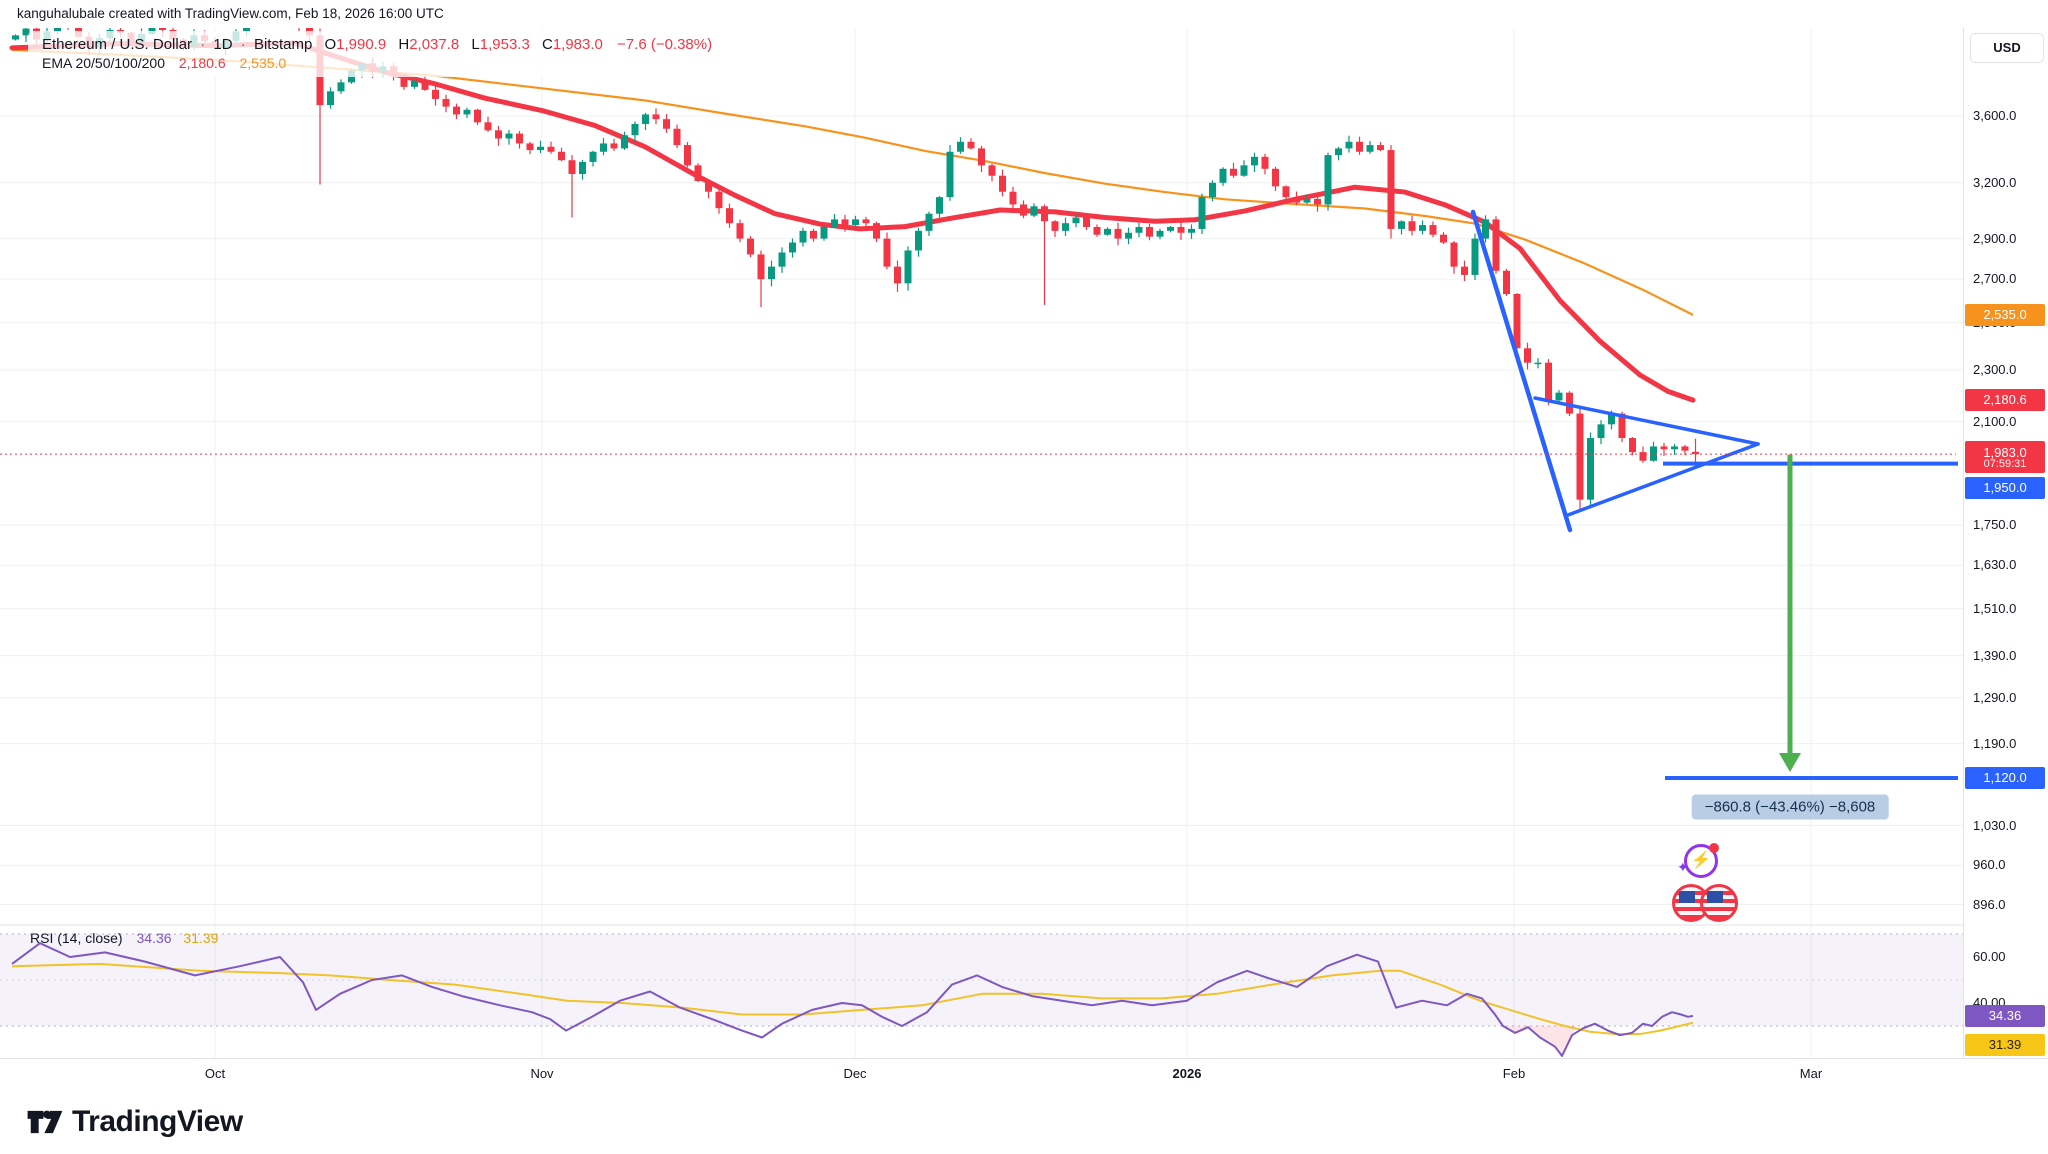 The width and height of the screenshot is (2048, 1154). Describe the element at coordinates (1514, 1073) in the screenshot. I see `time-axis-label: Feb` at that location.